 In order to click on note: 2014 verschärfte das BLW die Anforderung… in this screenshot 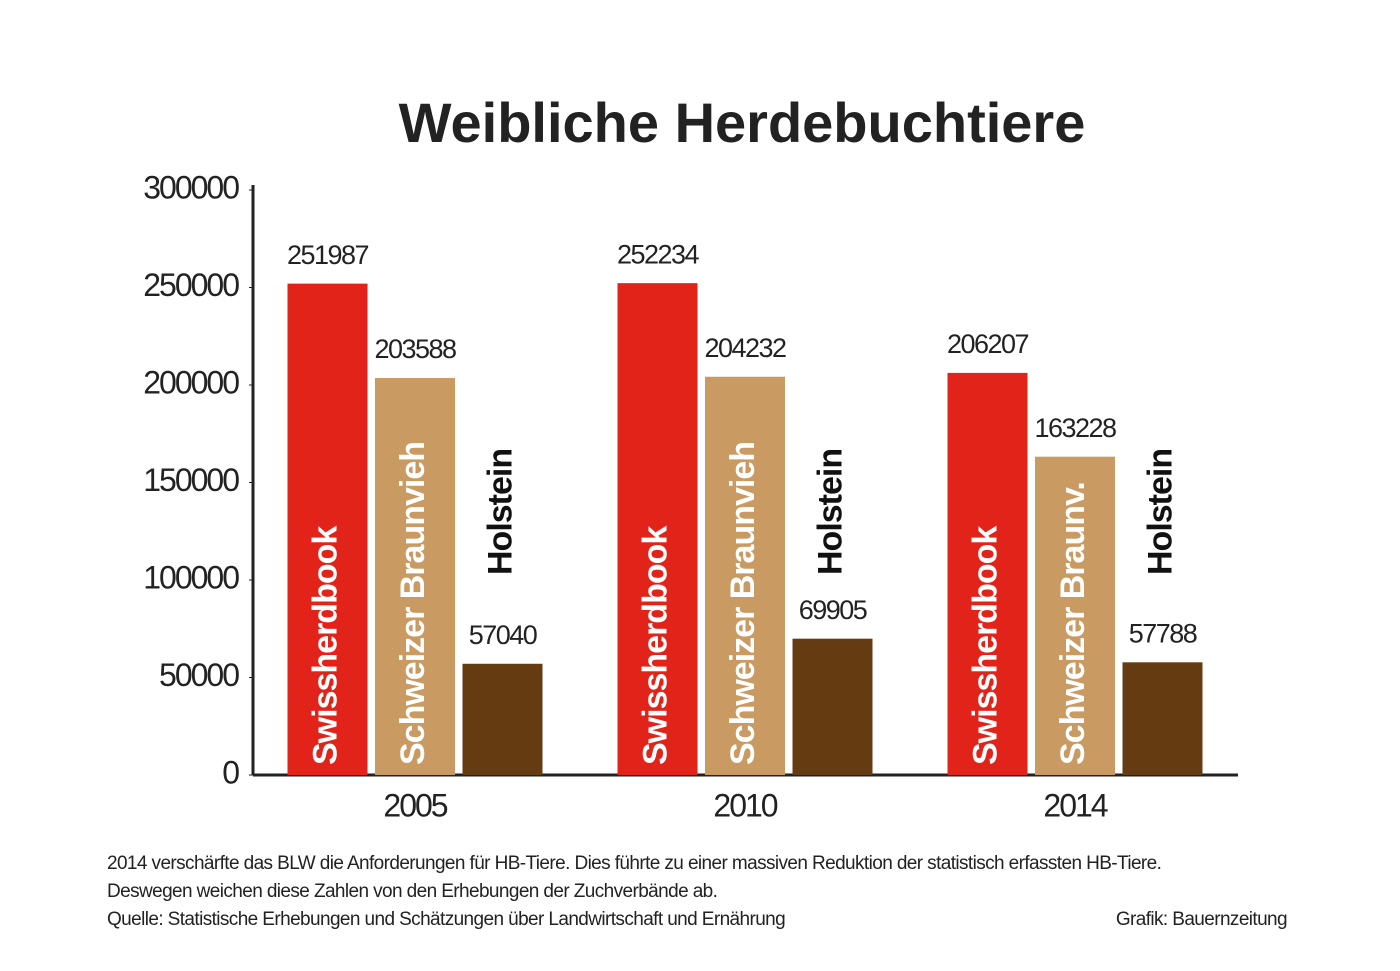, I will do `click(634, 863)`.